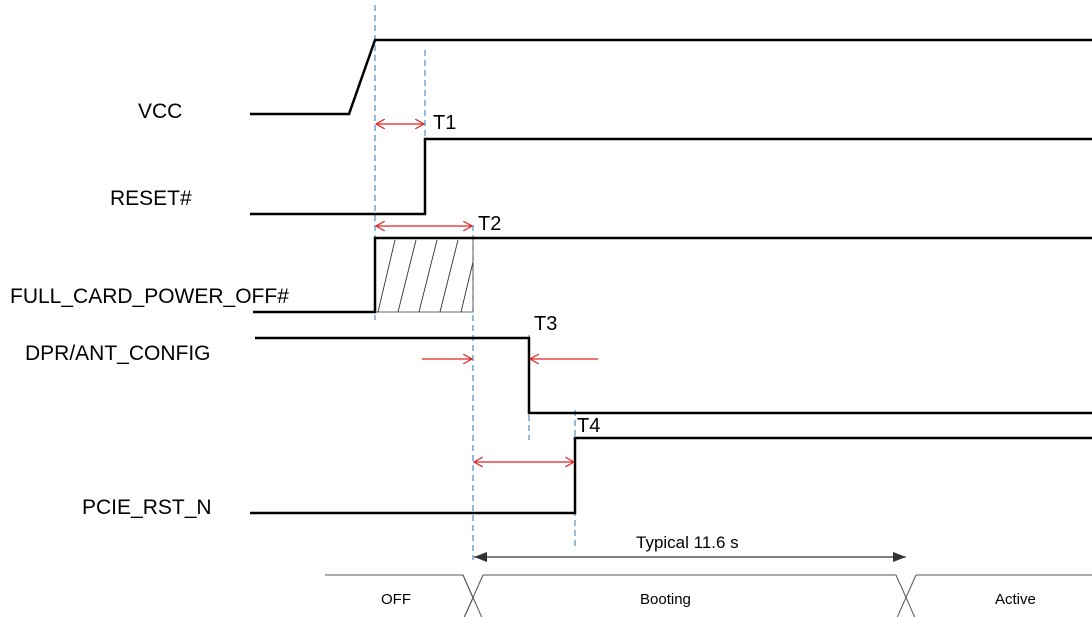  I want to click on pcie-rst-n-waveform, so click(671, 475).